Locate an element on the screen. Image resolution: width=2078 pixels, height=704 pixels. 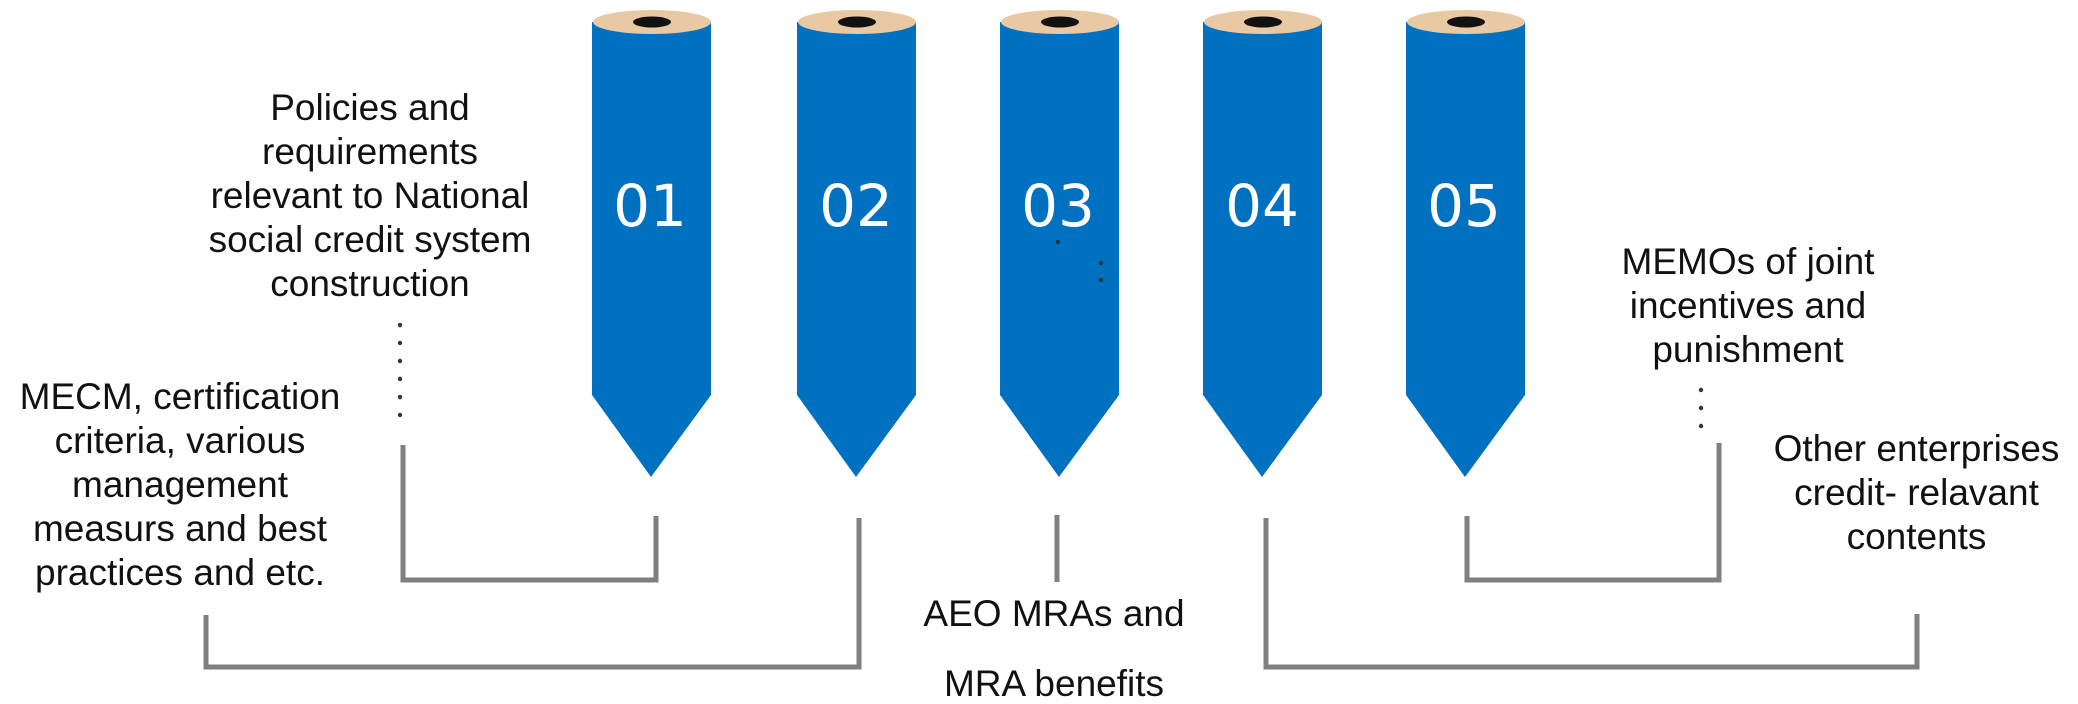
connector-01-policies is located at coordinates (529, 514).